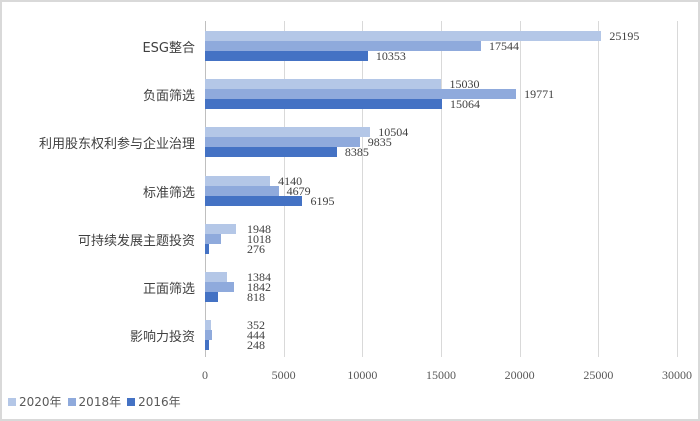 Image resolution: width=700 pixels, height=421 pixels. I want to click on category-label: 负面筛选, so click(168, 97).